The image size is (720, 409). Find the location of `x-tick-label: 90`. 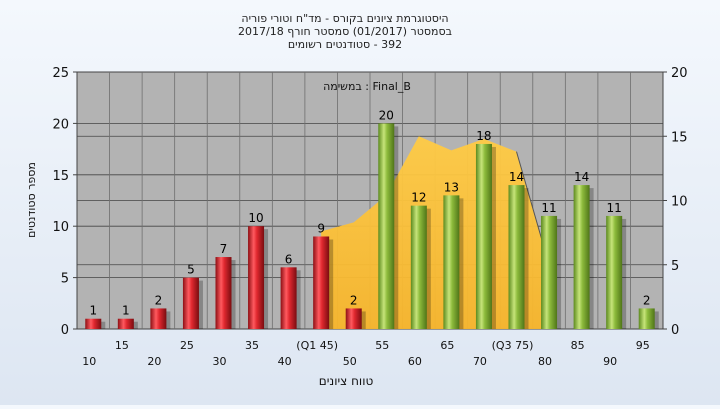

x-tick-label: 90 is located at coordinates (610, 361).